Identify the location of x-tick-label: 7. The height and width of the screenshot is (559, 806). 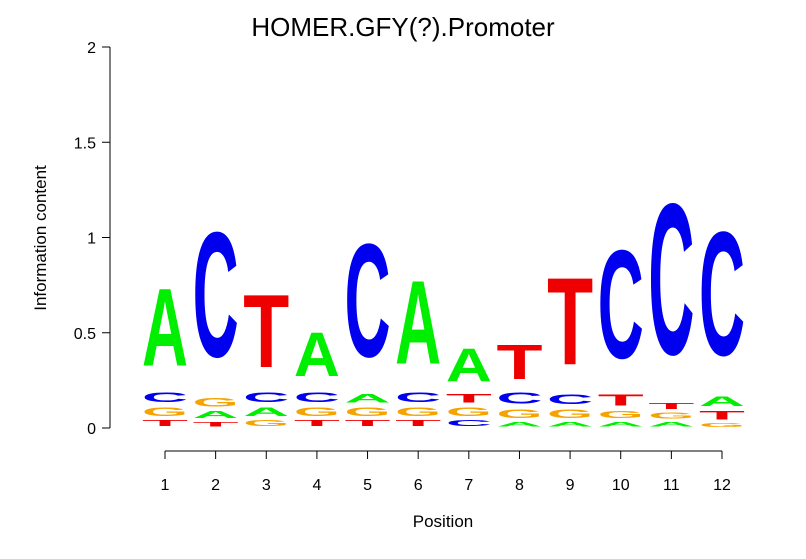
(468, 485).